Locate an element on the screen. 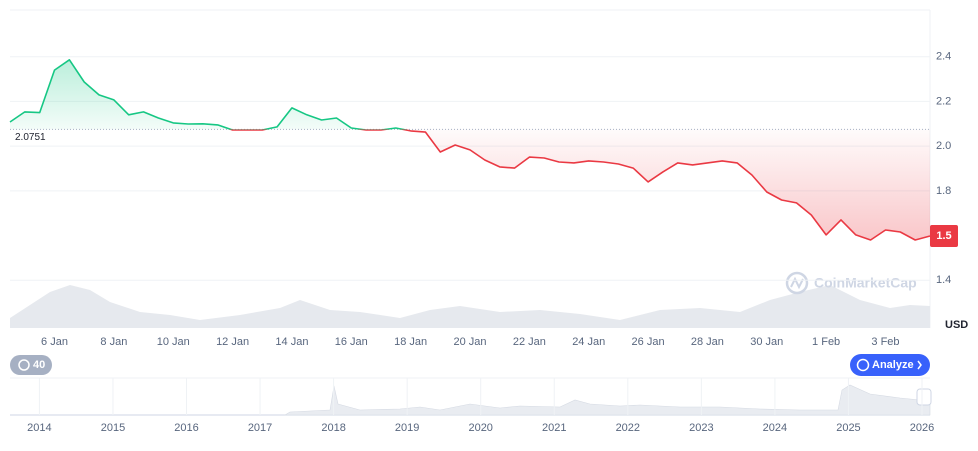  y-tick-label: 1.8 is located at coordinates (943, 191).